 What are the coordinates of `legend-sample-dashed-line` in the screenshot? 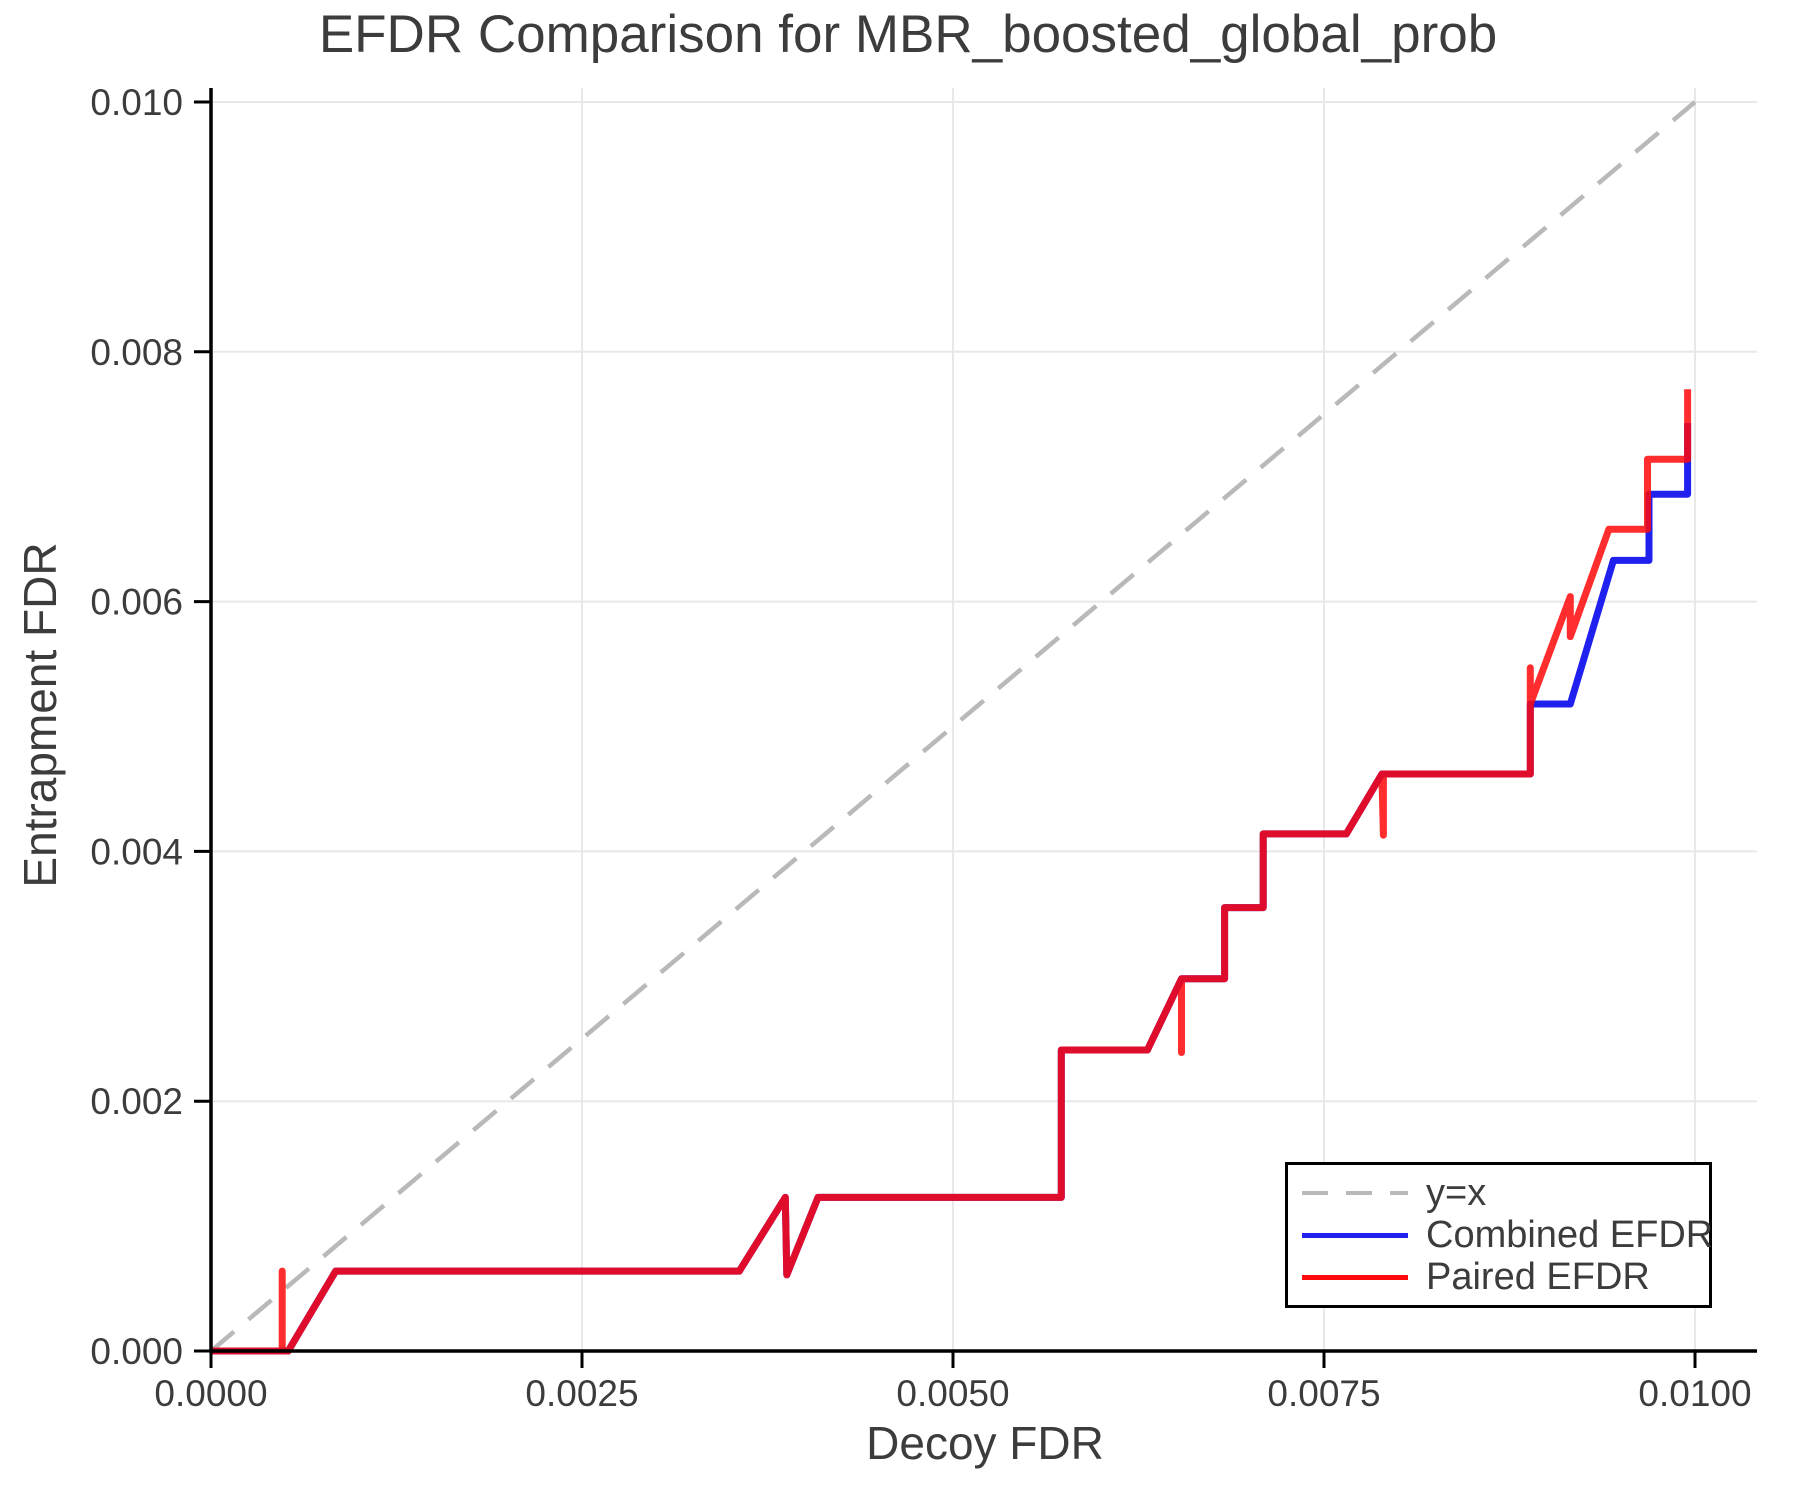 It's located at (1355, 1193).